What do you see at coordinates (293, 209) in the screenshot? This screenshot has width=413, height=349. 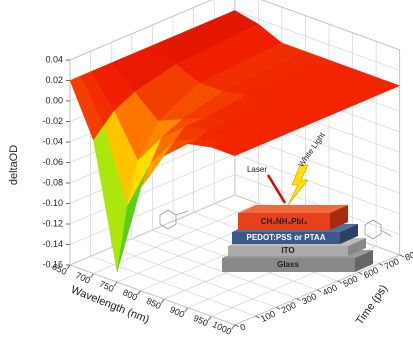 I see `perovskite-top` at bounding box center [293, 209].